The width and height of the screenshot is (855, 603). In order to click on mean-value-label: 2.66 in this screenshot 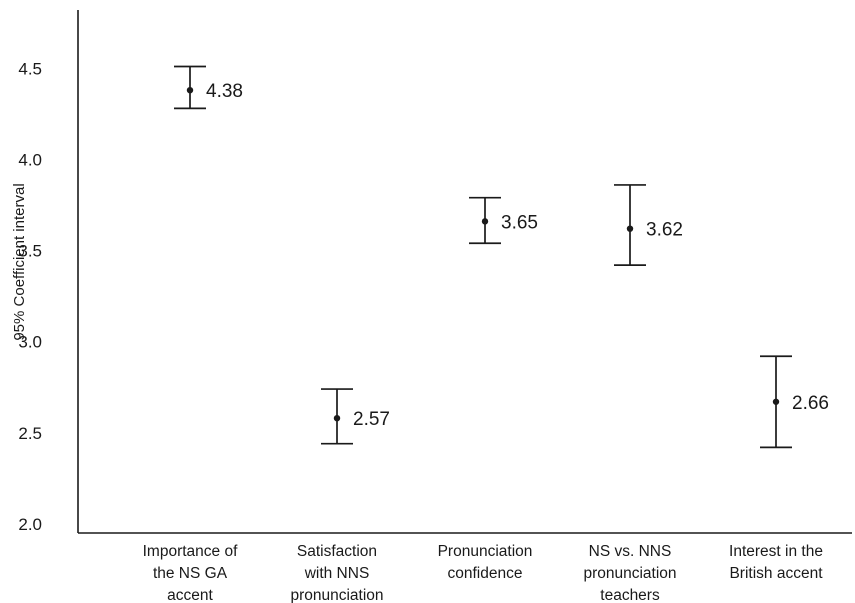, I will do `click(810, 403)`.